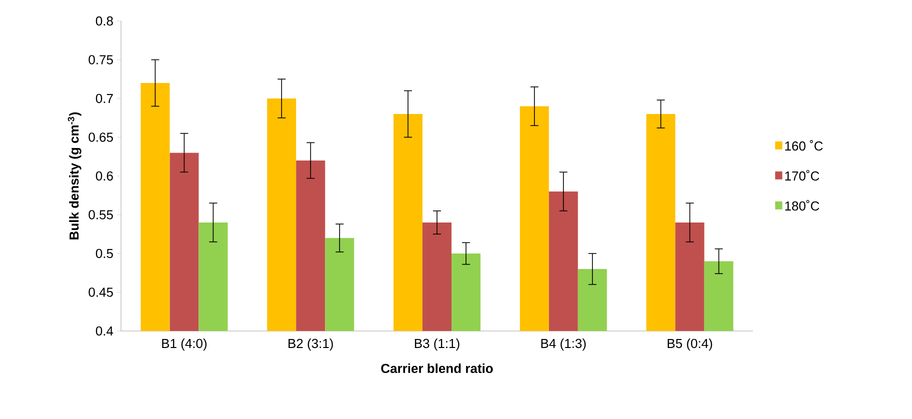 This screenshot has height=419, width=912. Describe the element at coordinates (100, 215) in the screenshot. I see `y-tick-label: 0.55` at that location.